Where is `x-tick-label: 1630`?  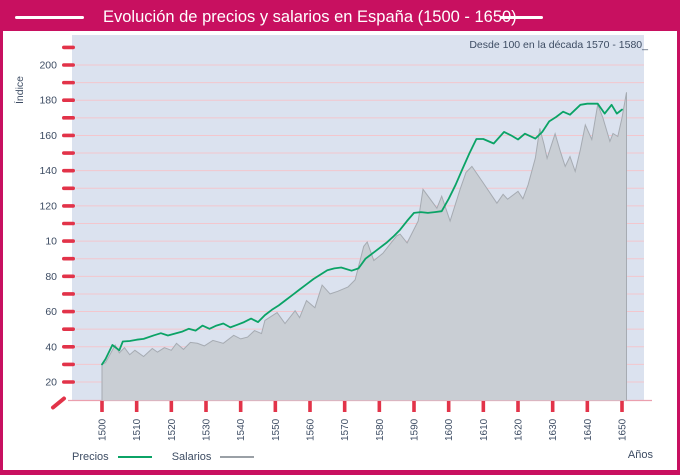 x-tick-label: 1630 is located at coordinates (553, 429).